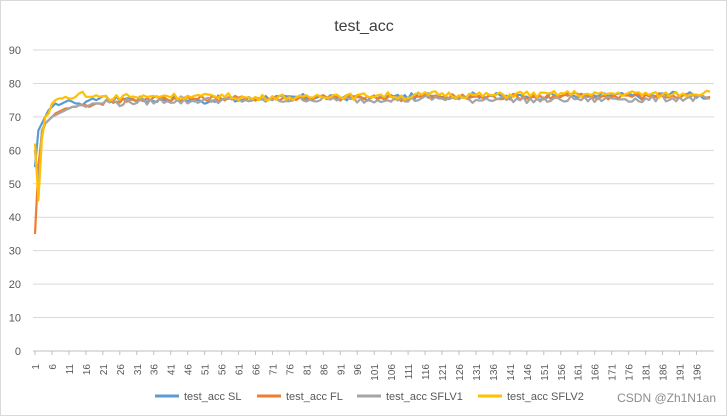  What do you see at coordinates (104, 370) in the screenshot?
I see `x-tick-label: 21` at bounding box center [104, 370].